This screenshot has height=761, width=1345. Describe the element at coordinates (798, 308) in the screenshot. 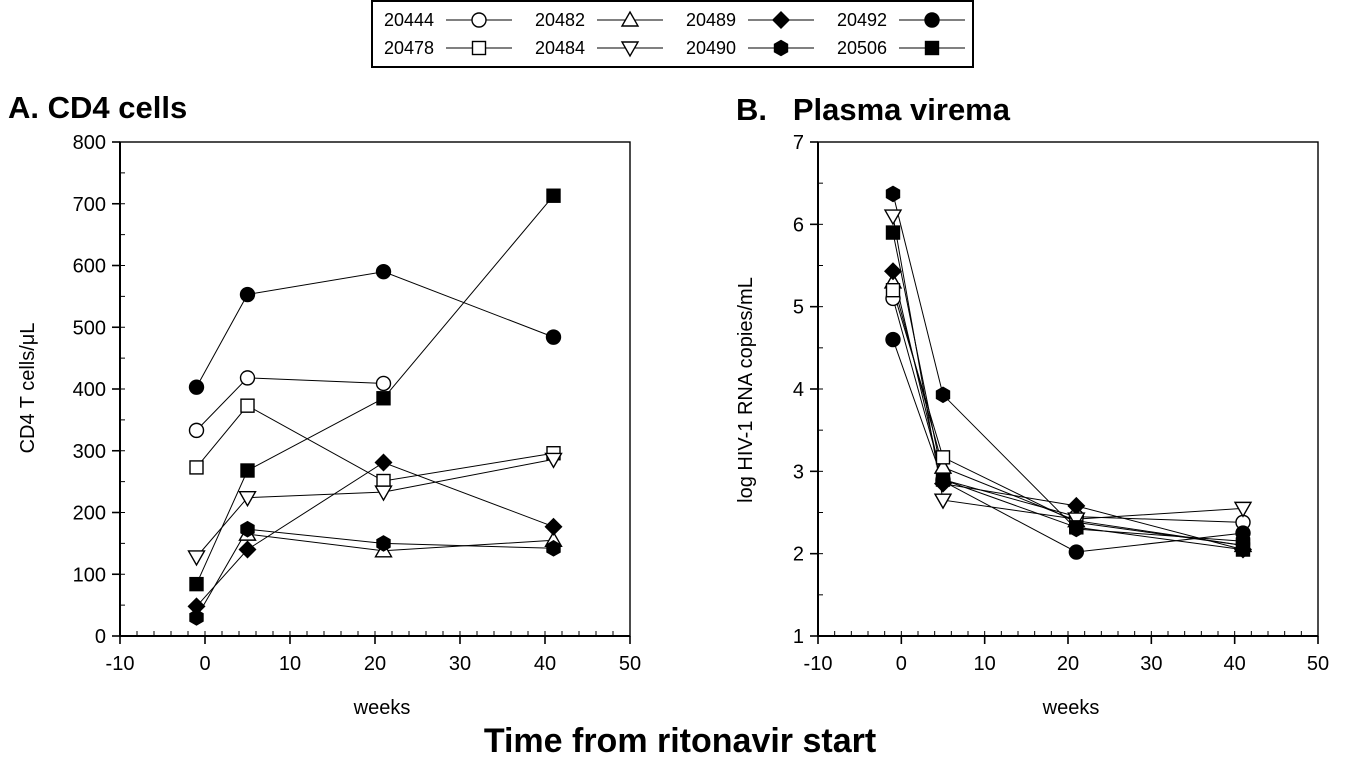

I see `panel-b-y-tick-label: 5` at that location.